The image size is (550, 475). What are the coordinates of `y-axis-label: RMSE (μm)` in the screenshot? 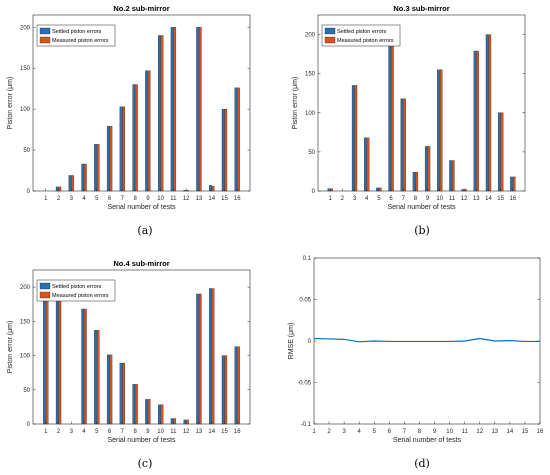 It's located at (291, 341).